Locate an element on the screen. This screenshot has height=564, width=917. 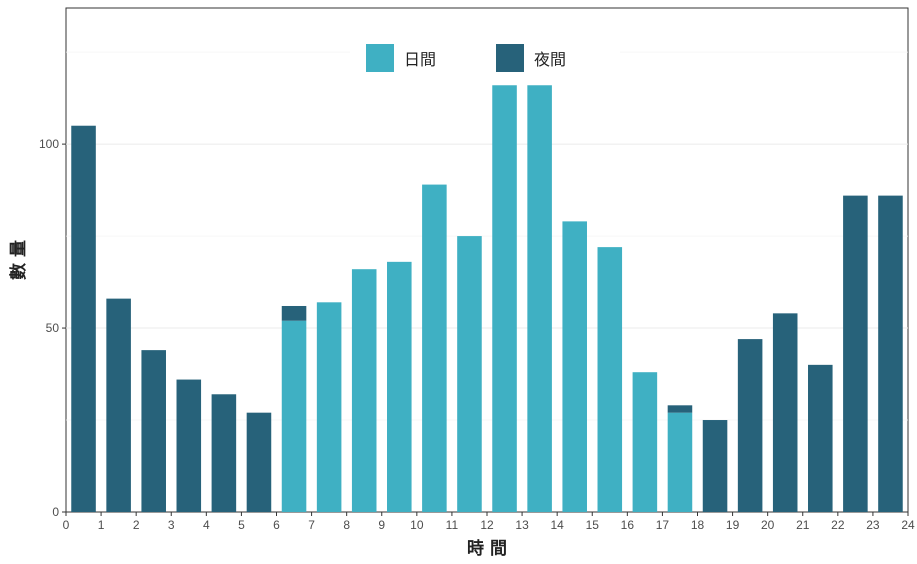
x-tick-label: 5 is located at coordinates (241, 525).